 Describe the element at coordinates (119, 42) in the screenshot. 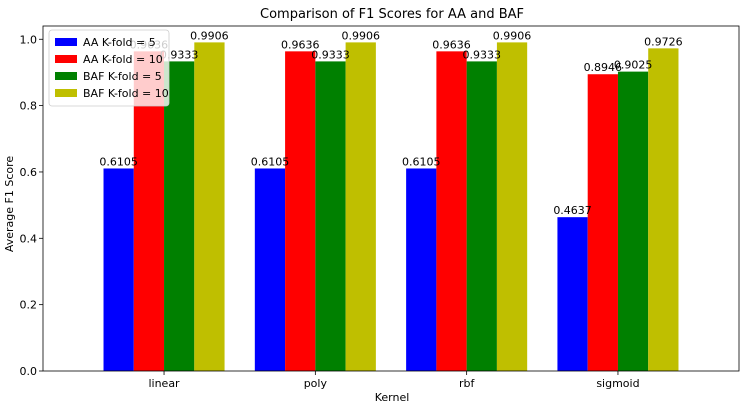

I see `legend-label-series-1: AA K-fold = 5` at that location.